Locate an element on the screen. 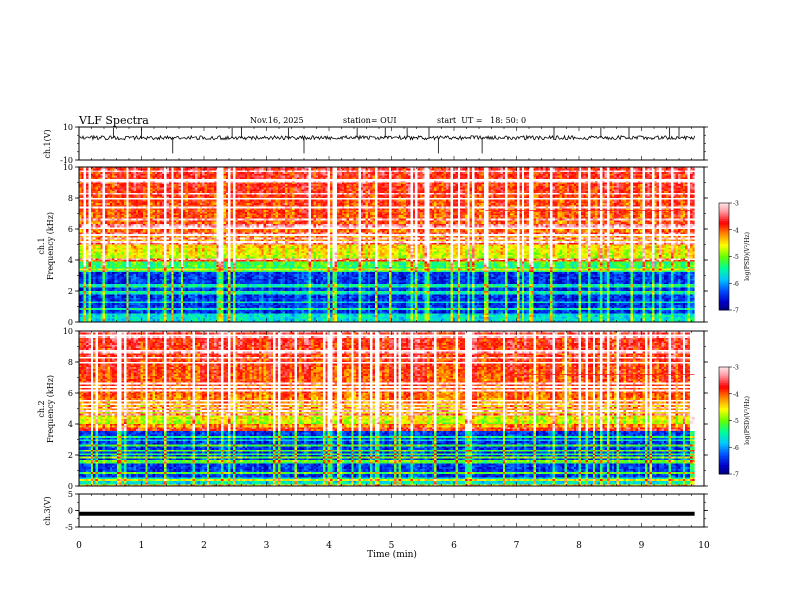 The image size is (792, 612). ch1-spectrogram-ylabel-channel: ch.1 is located at coordinates (41, 245).